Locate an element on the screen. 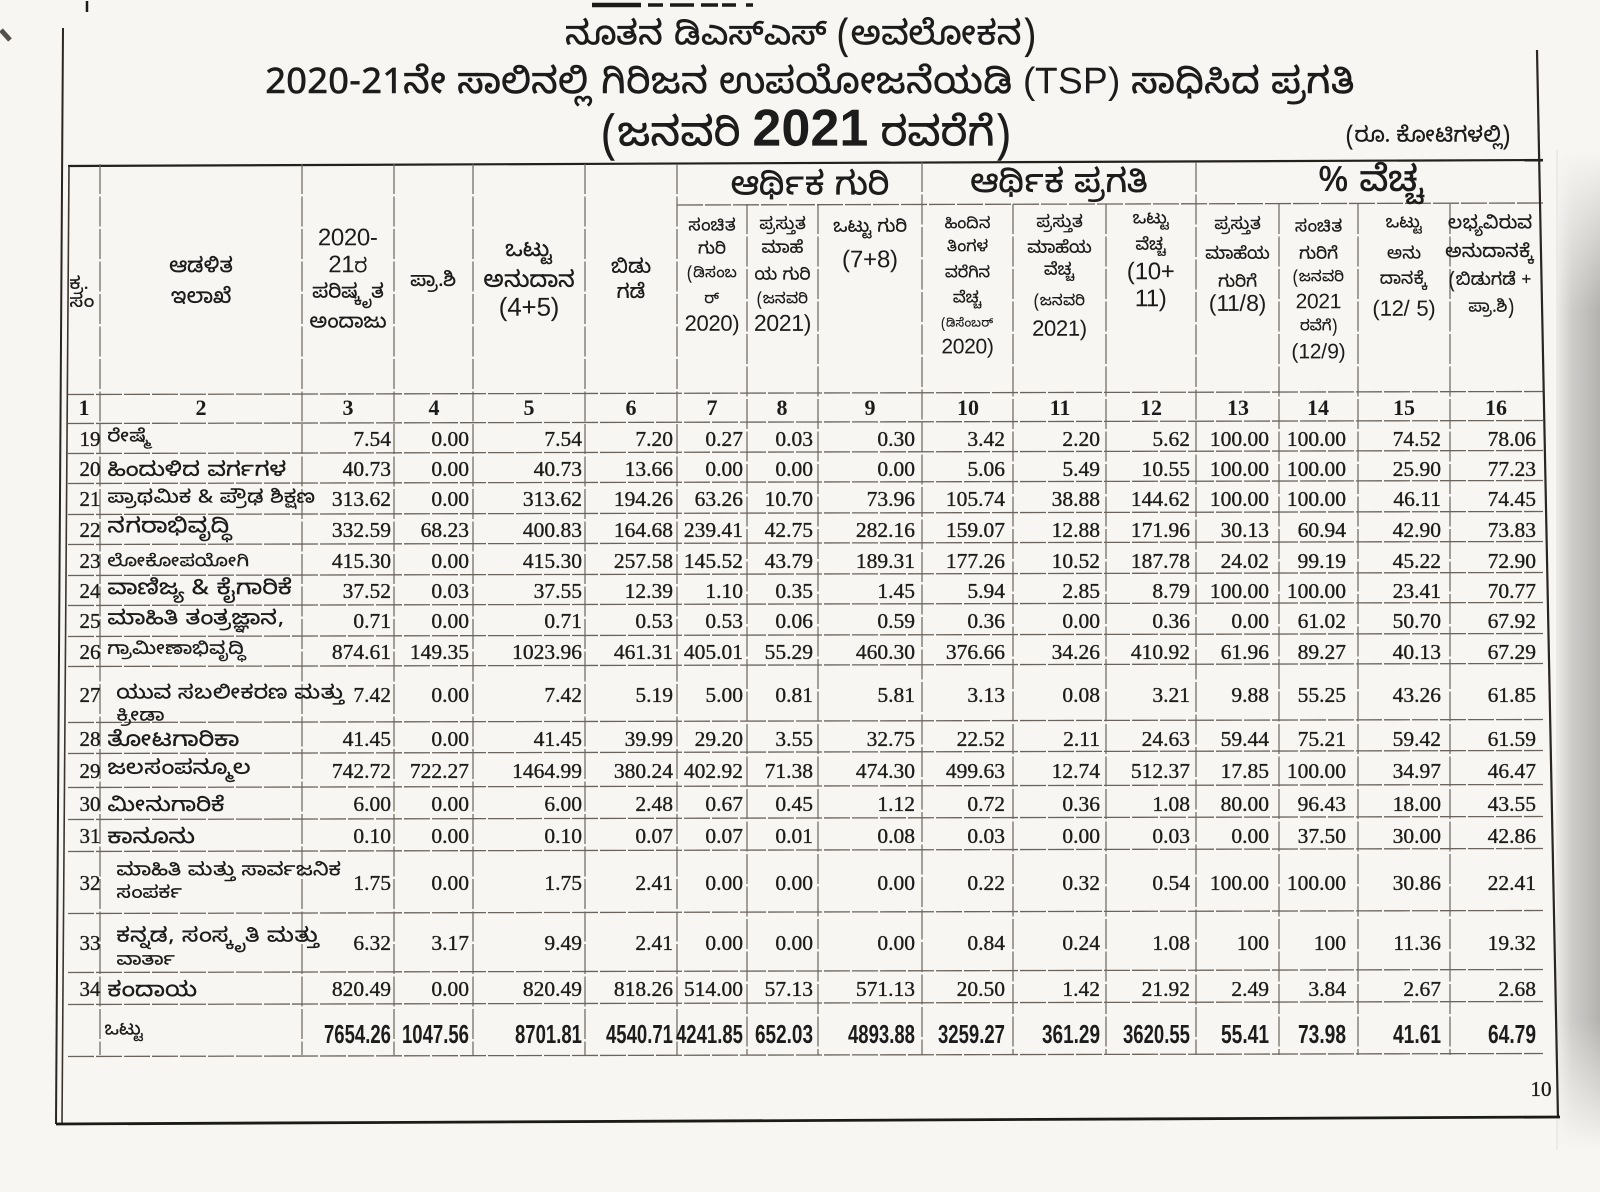  svg-text: 239.41 is located at coordinates (713, 530).